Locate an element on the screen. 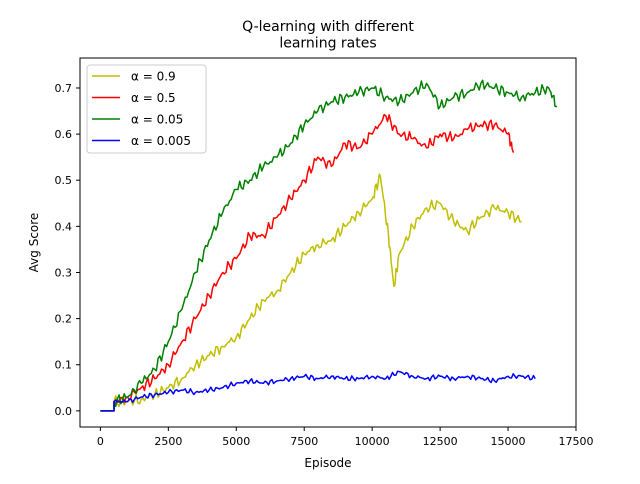 The width and height of the screenshot is (640, 484). x-tick-label: 5000 is located at coordinates (236, 441).